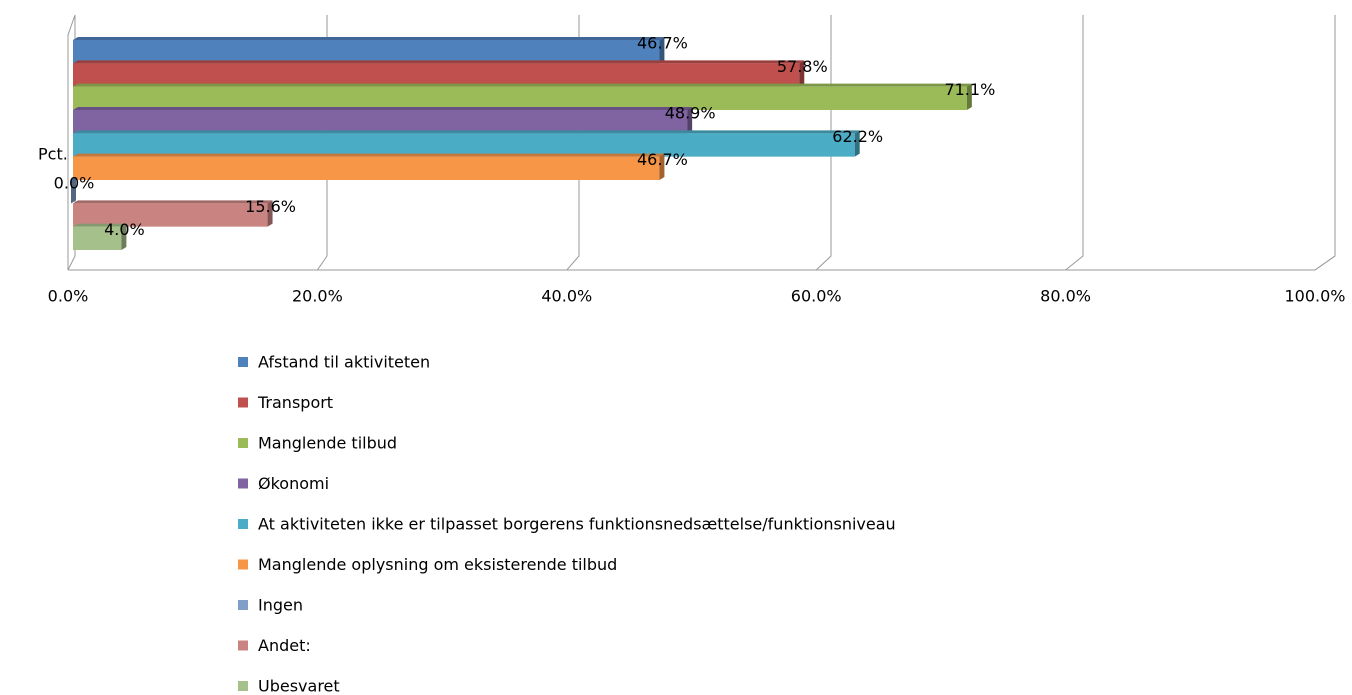  Describe the element at coordinates (317, 296) in the screenshot. I see `x-tick-label: 20.0%` at that location.